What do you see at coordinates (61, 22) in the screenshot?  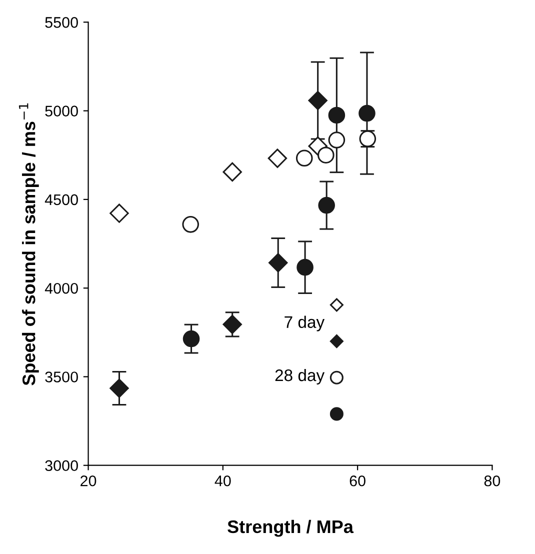 I see `y-tick-label: 5500` at bounding box center [61, 22].